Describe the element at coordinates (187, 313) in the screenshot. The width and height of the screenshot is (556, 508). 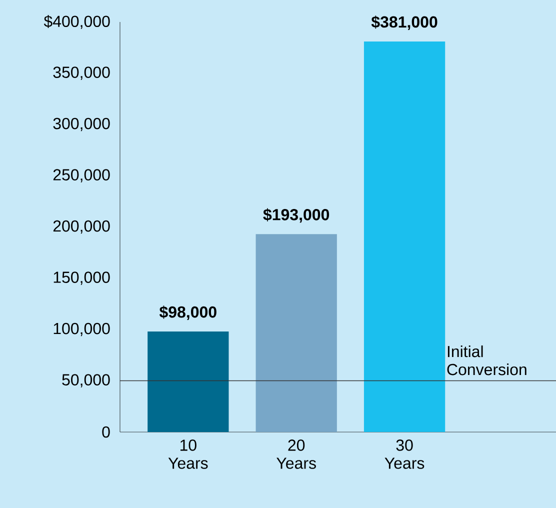
I see `data-label: $98,000` at that location.